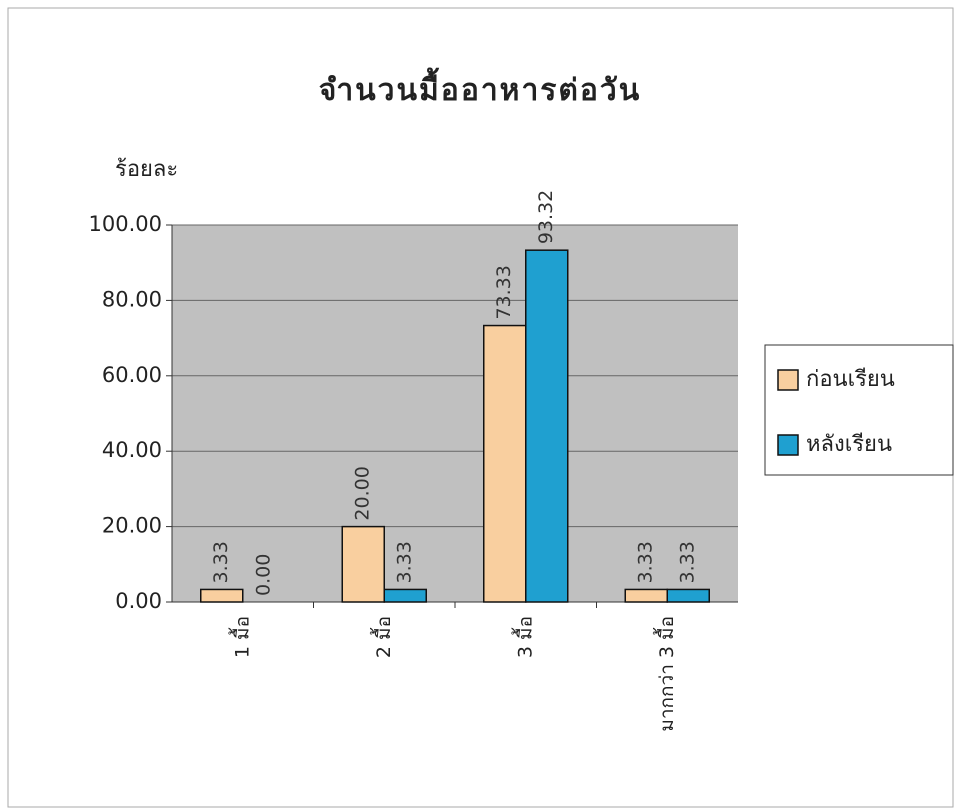  I want to click on x-tick-label: 3 มื้อ, so click(523, 637).